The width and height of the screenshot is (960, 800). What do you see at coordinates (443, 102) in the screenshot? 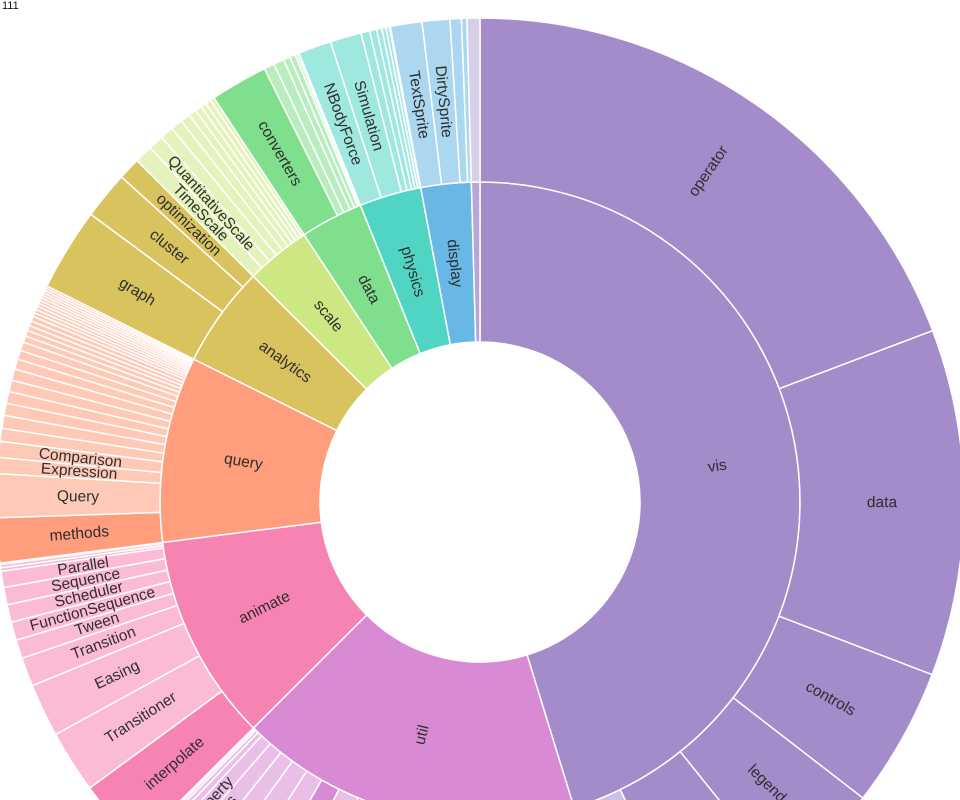
I see `sector-label-DirtySprite: DirtySprite` at bounding box center [443, 102].